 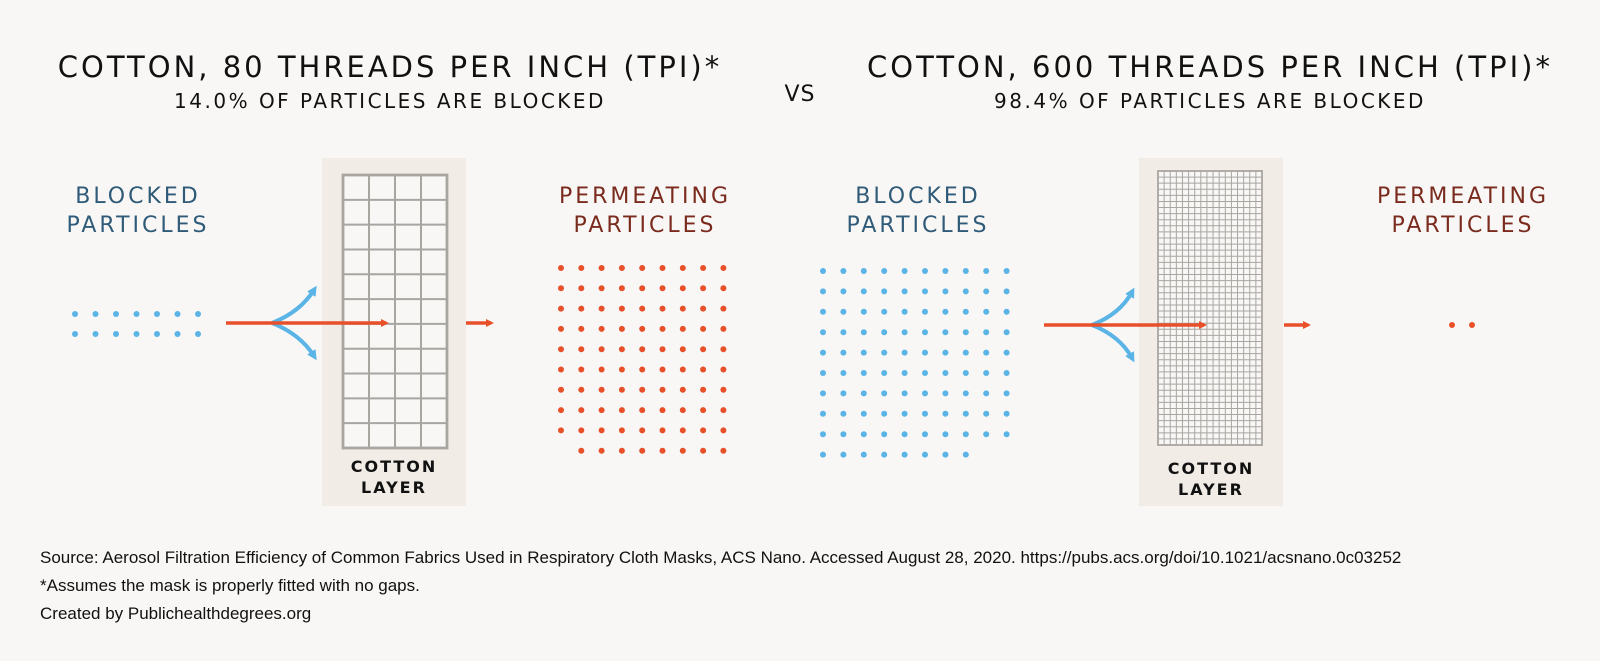 I want to click on right-panel-title: COTTON, 600 THREADS PER INCH (TPI)*, so click(x=1210, y=67).